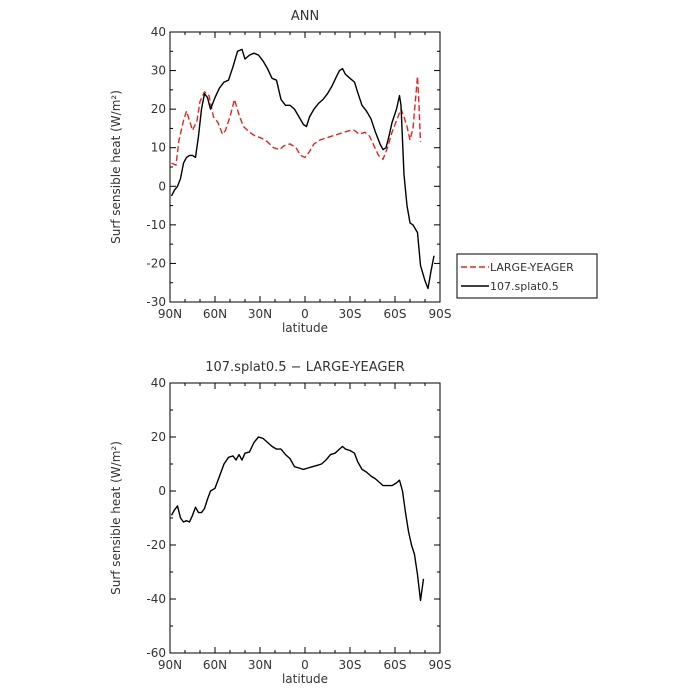  I want to click on y-tick-label: -60, so click(156, 653).